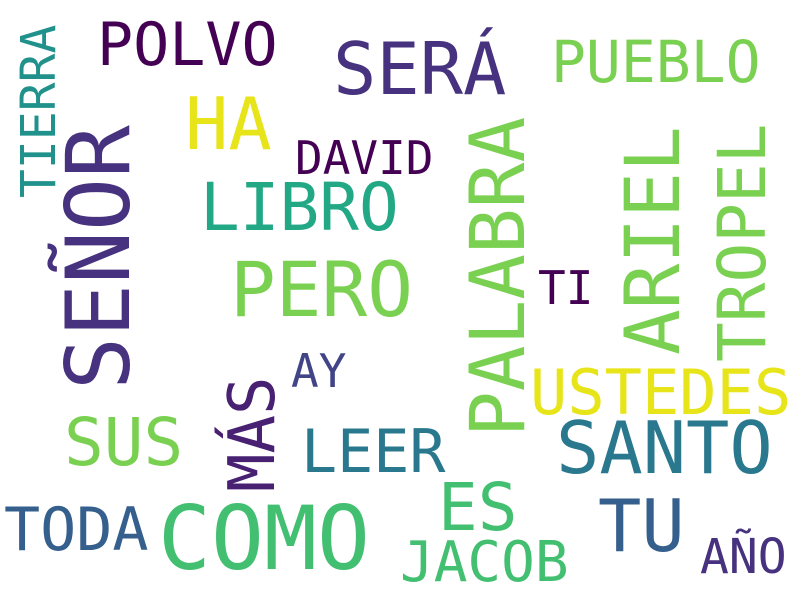 Image resolution: width=800 pixels, height=600 pixels. What do you see at coordinates (364, 158) in the screenshot?
I see `word-david: DAVID` at bounding box center [364, 158].